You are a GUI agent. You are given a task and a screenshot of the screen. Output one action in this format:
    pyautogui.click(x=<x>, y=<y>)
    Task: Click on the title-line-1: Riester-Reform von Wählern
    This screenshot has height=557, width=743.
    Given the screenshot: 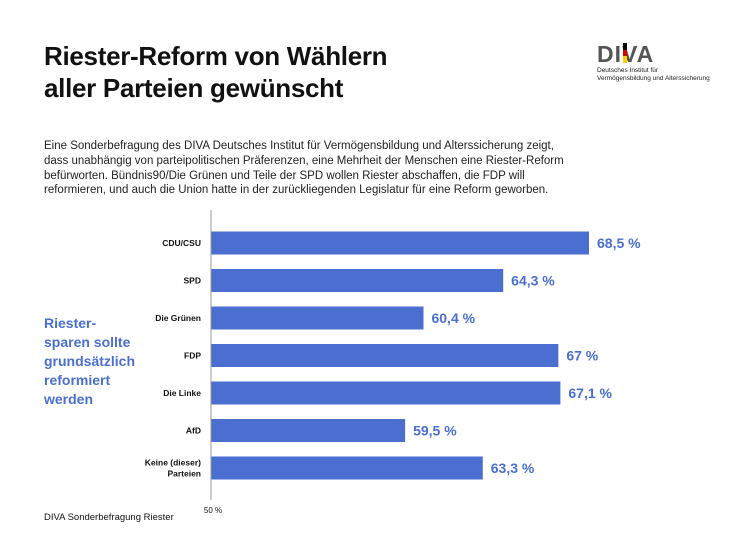 What is the action you would take?
    pyautogui.click(x=216, y=56)
    